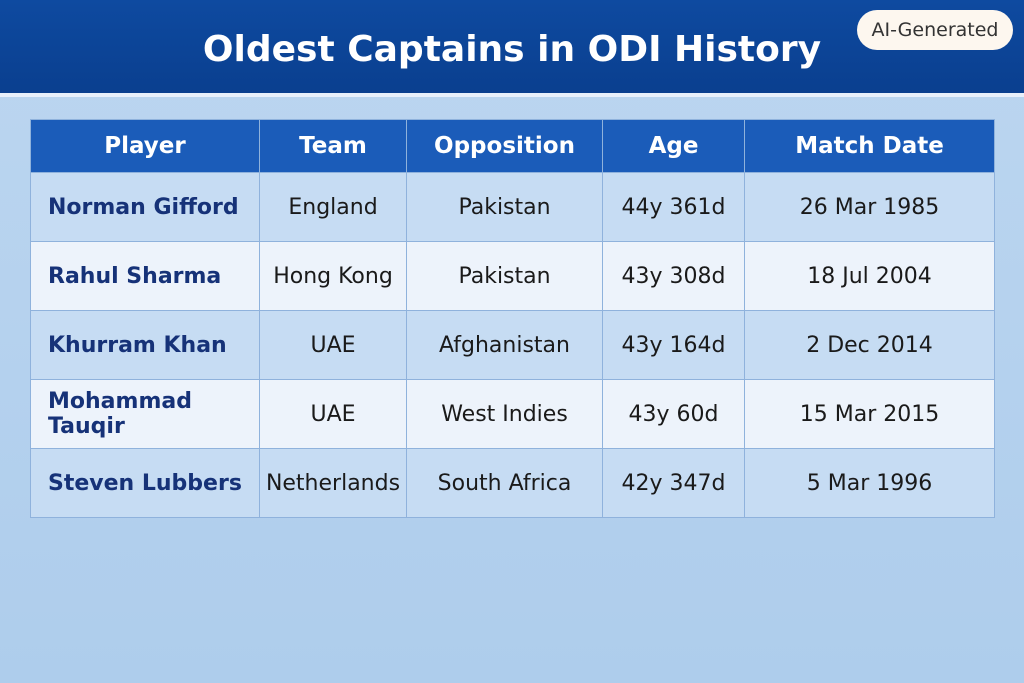  I want to click on header-row: Player Team Opposition Age Match Date, so click(512, 146).